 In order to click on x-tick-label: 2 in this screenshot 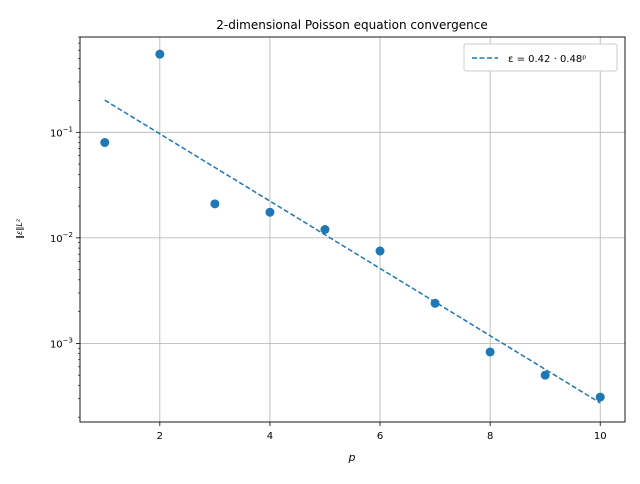, I will do `click(160, 436)`.